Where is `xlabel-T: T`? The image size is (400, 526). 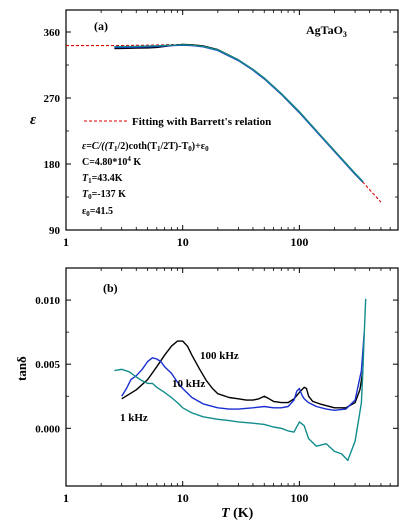
xlabel-T: T is located at coordinates (226, 513).